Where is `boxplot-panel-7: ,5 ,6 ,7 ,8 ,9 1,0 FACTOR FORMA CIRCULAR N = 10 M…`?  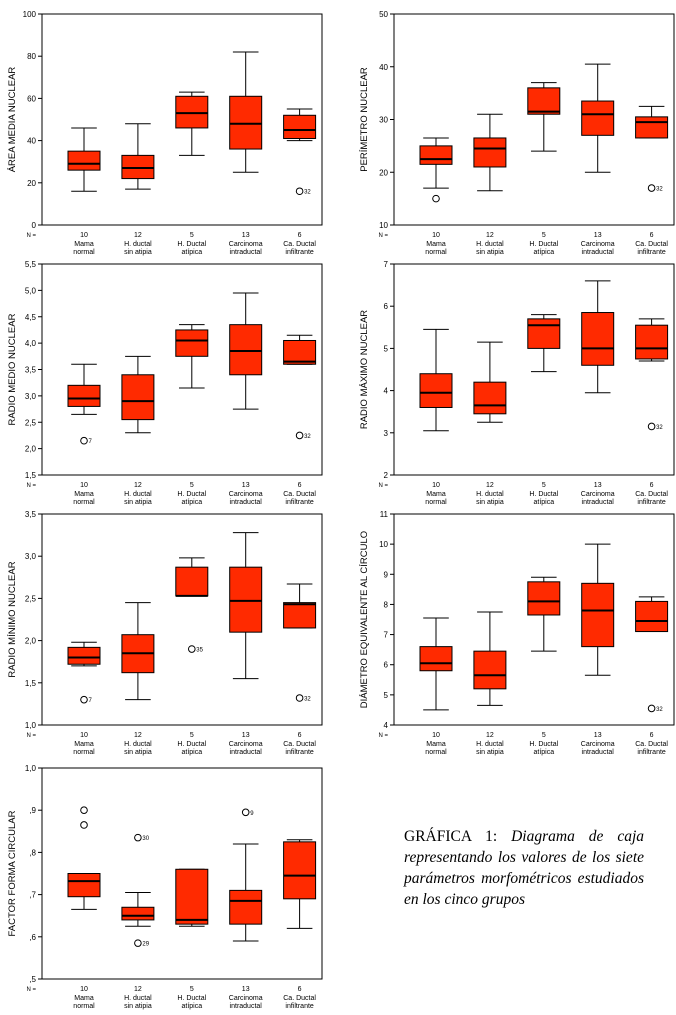
boxplot-panel-7: ,5 ,6 ,7 ,8 ,9 1,0 FACTOR FORMA CIRCULAR N = 10 M… is located at coordinates (166, 888).